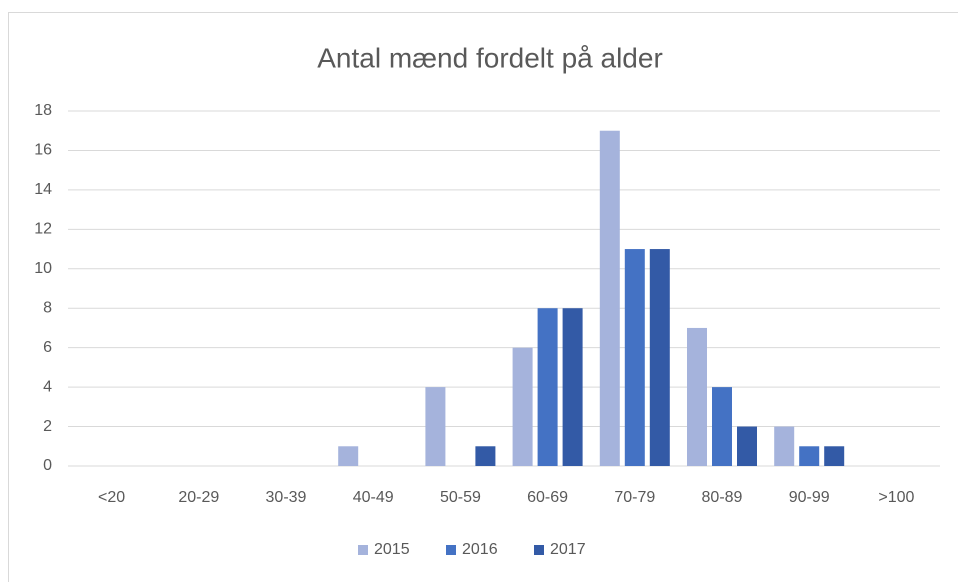 This screenshot has height=582, width=958. What do you see at coordinates (47, 307) in the screenshot?
I see `y-tick-label: 8` at bounding box center [47, 307].